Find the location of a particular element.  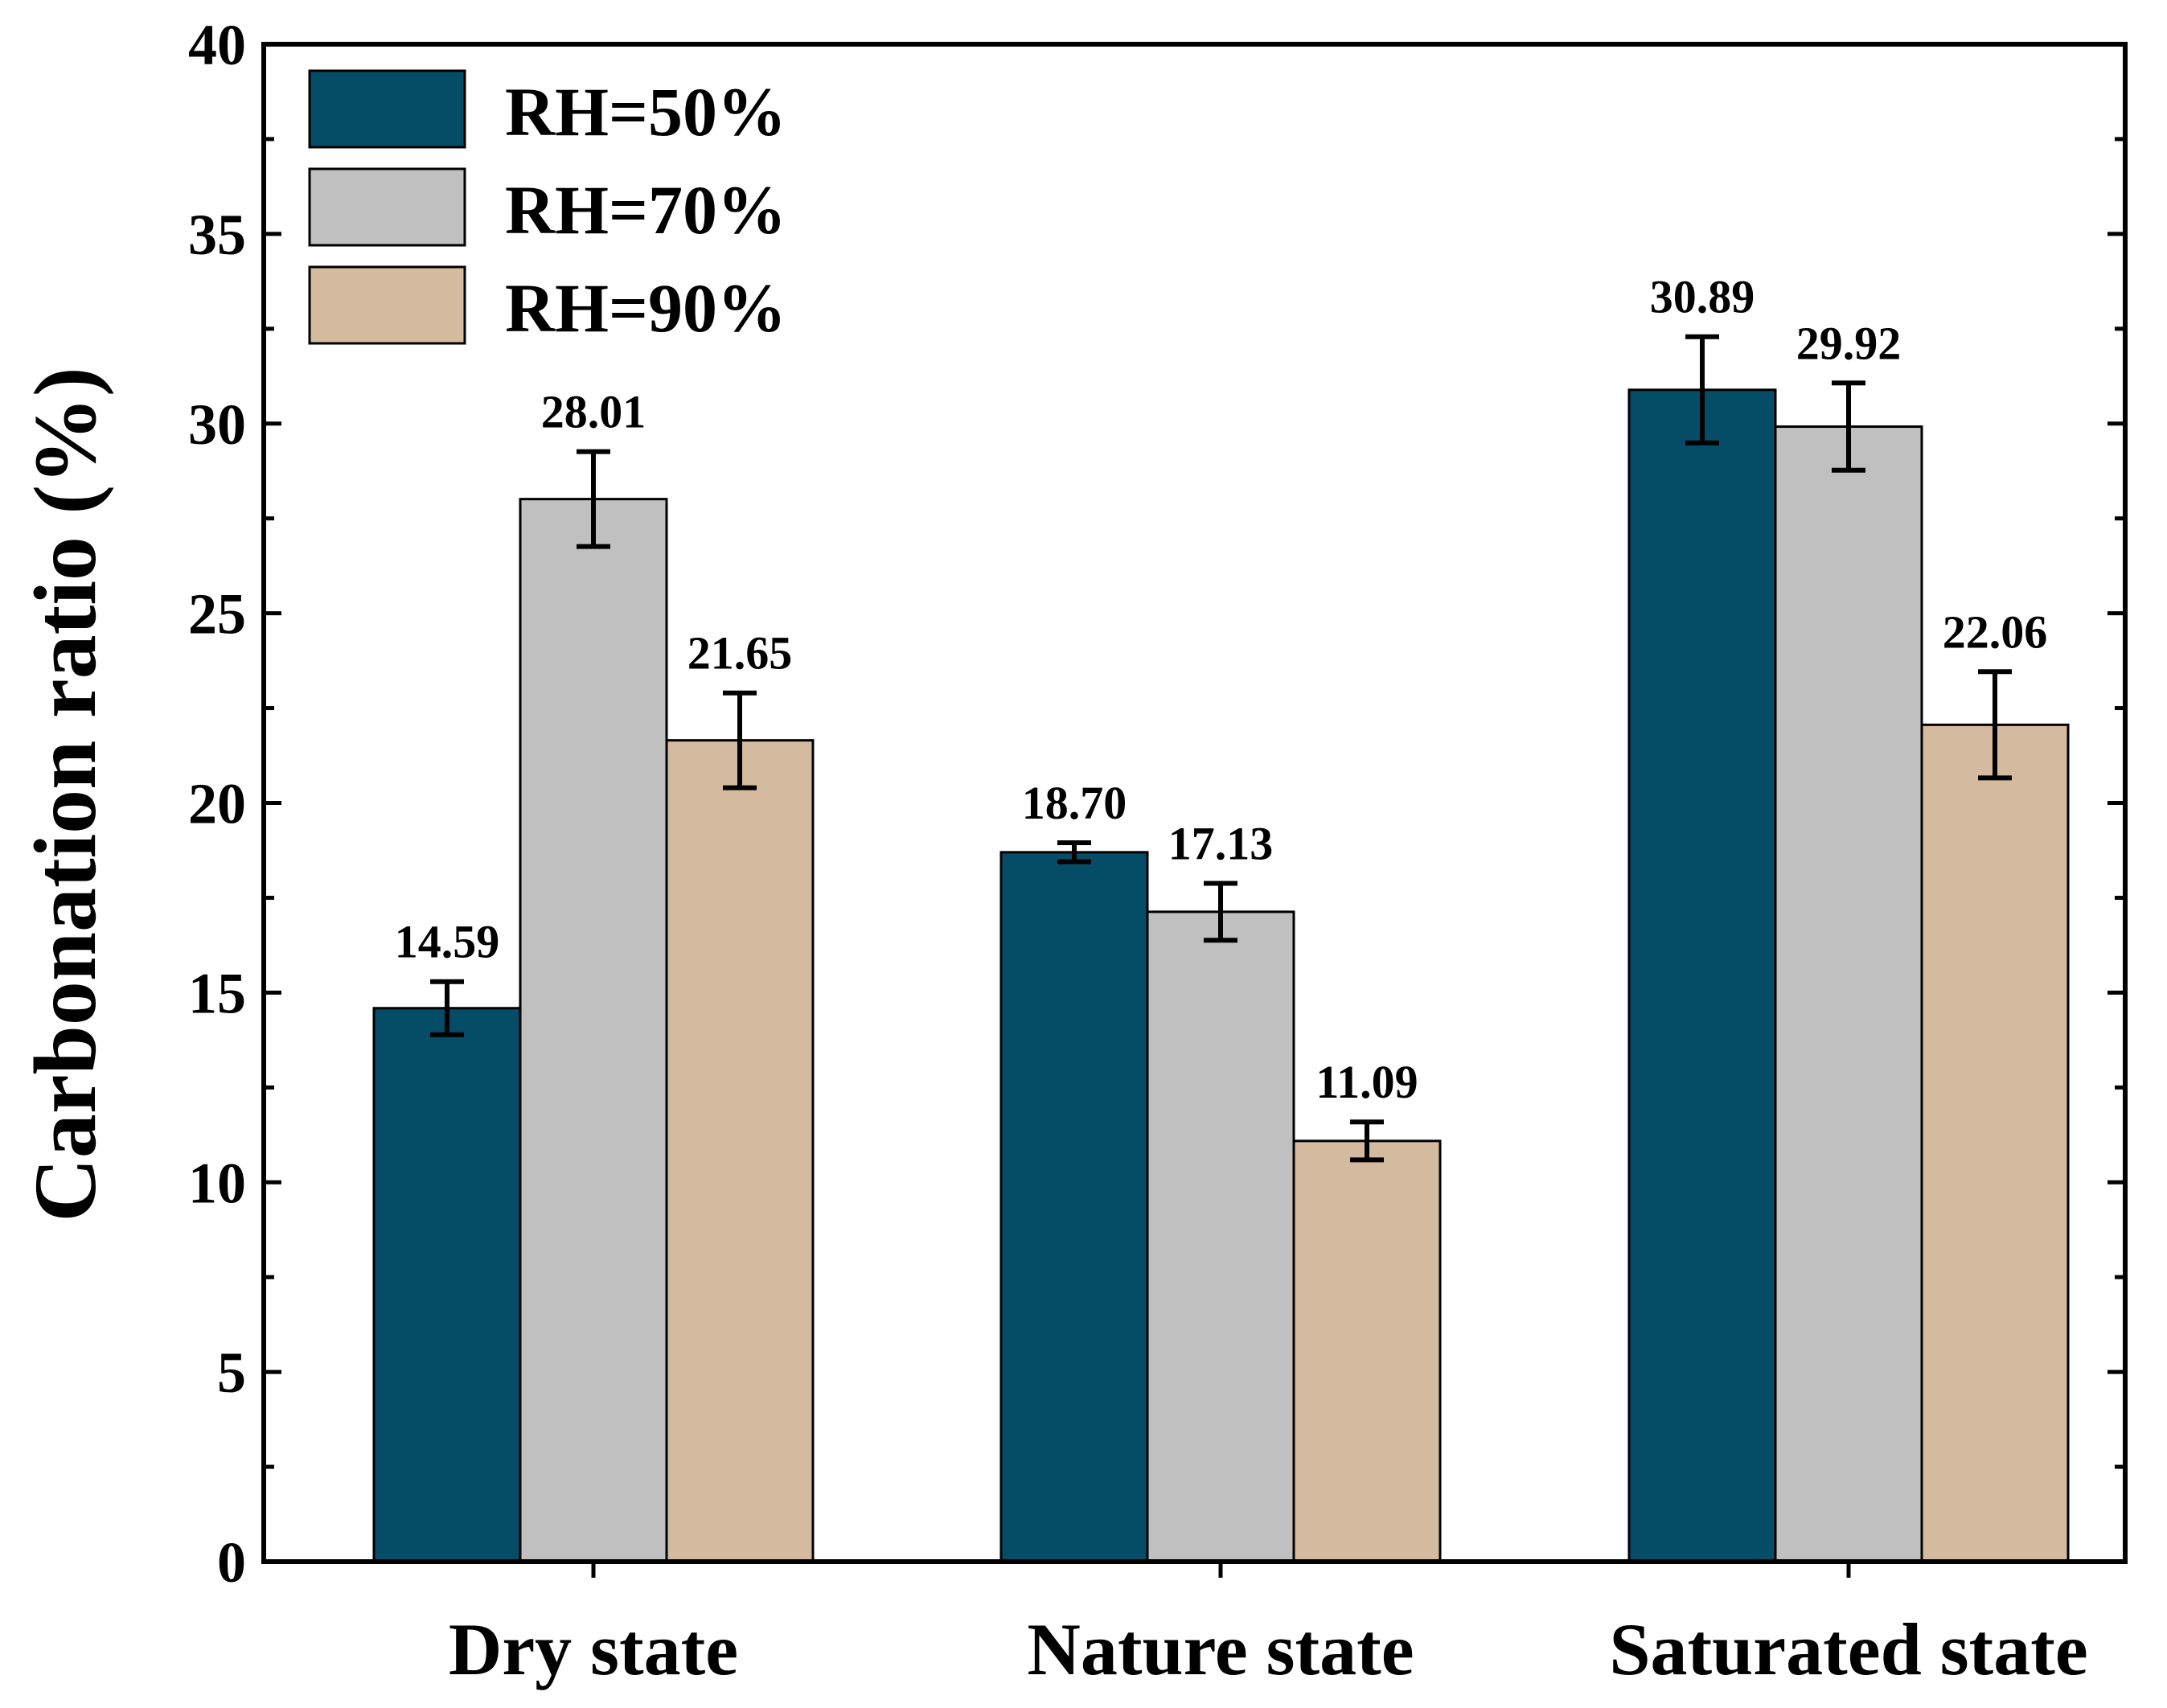

data-label-nature-state-series-2: 17.13 is located at coordinates (1221, 844).